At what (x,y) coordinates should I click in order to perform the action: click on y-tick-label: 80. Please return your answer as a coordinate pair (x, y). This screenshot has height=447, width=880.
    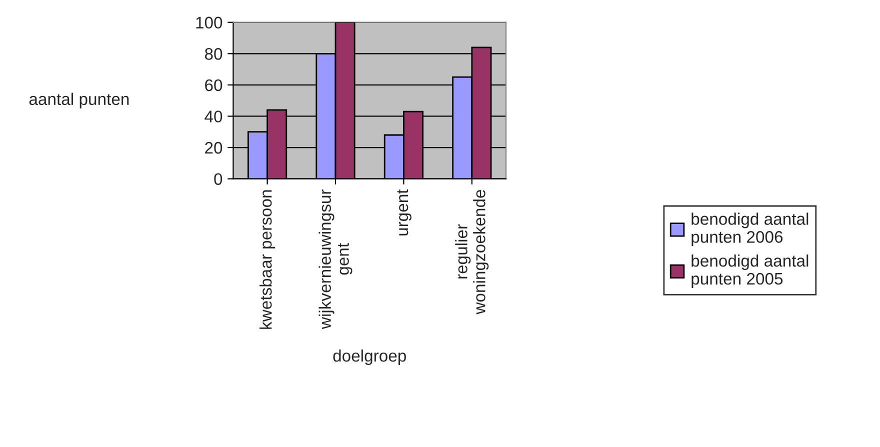
    Looking at the image, I should click on (213, 54).